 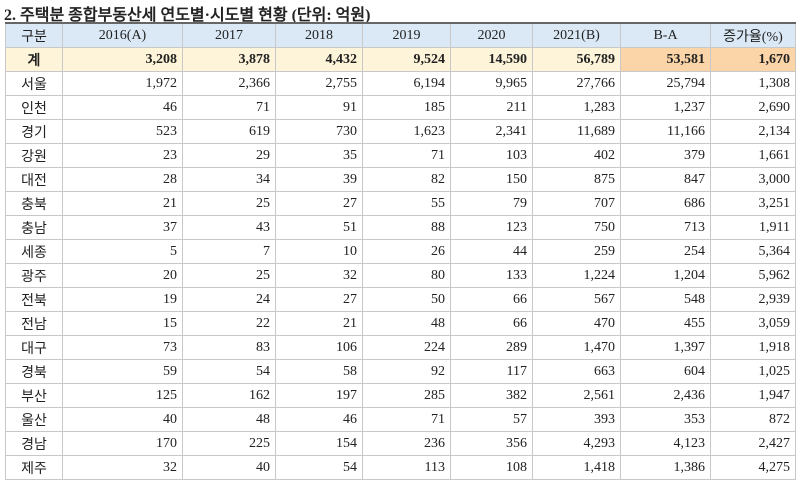 What do you see at coordinates (400, 299) in the screenshot?
I see `table-row: 전북 19 24 27 50 66 567 548 2,939` at bounding box center [400, 299].